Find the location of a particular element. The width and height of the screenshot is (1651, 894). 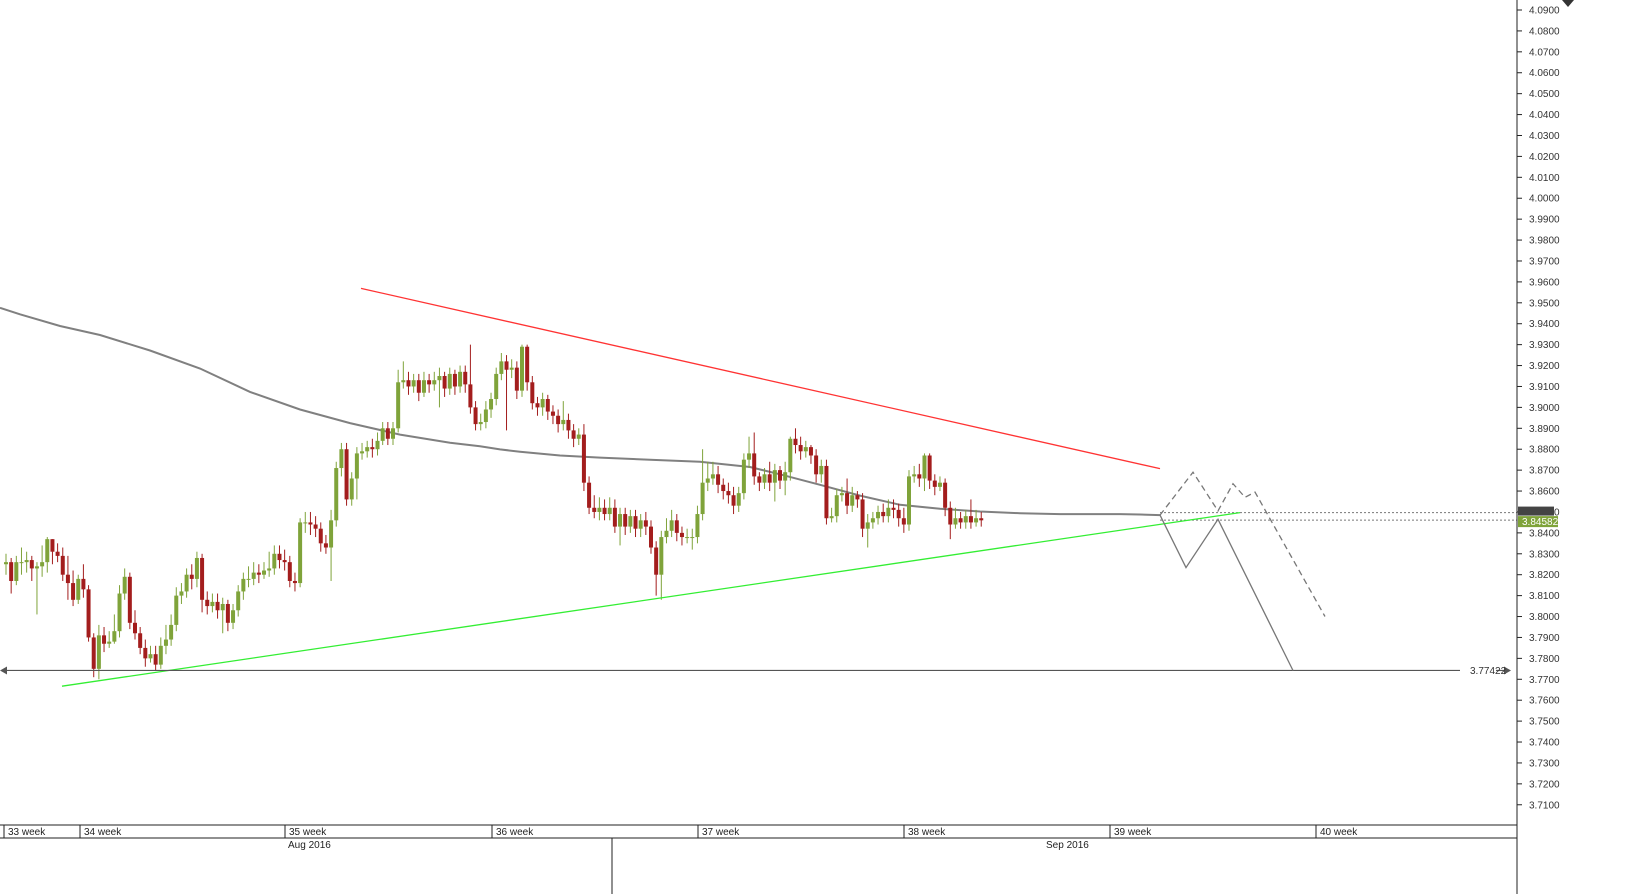

week-label: 33 week is located at coordinates (27, 832).